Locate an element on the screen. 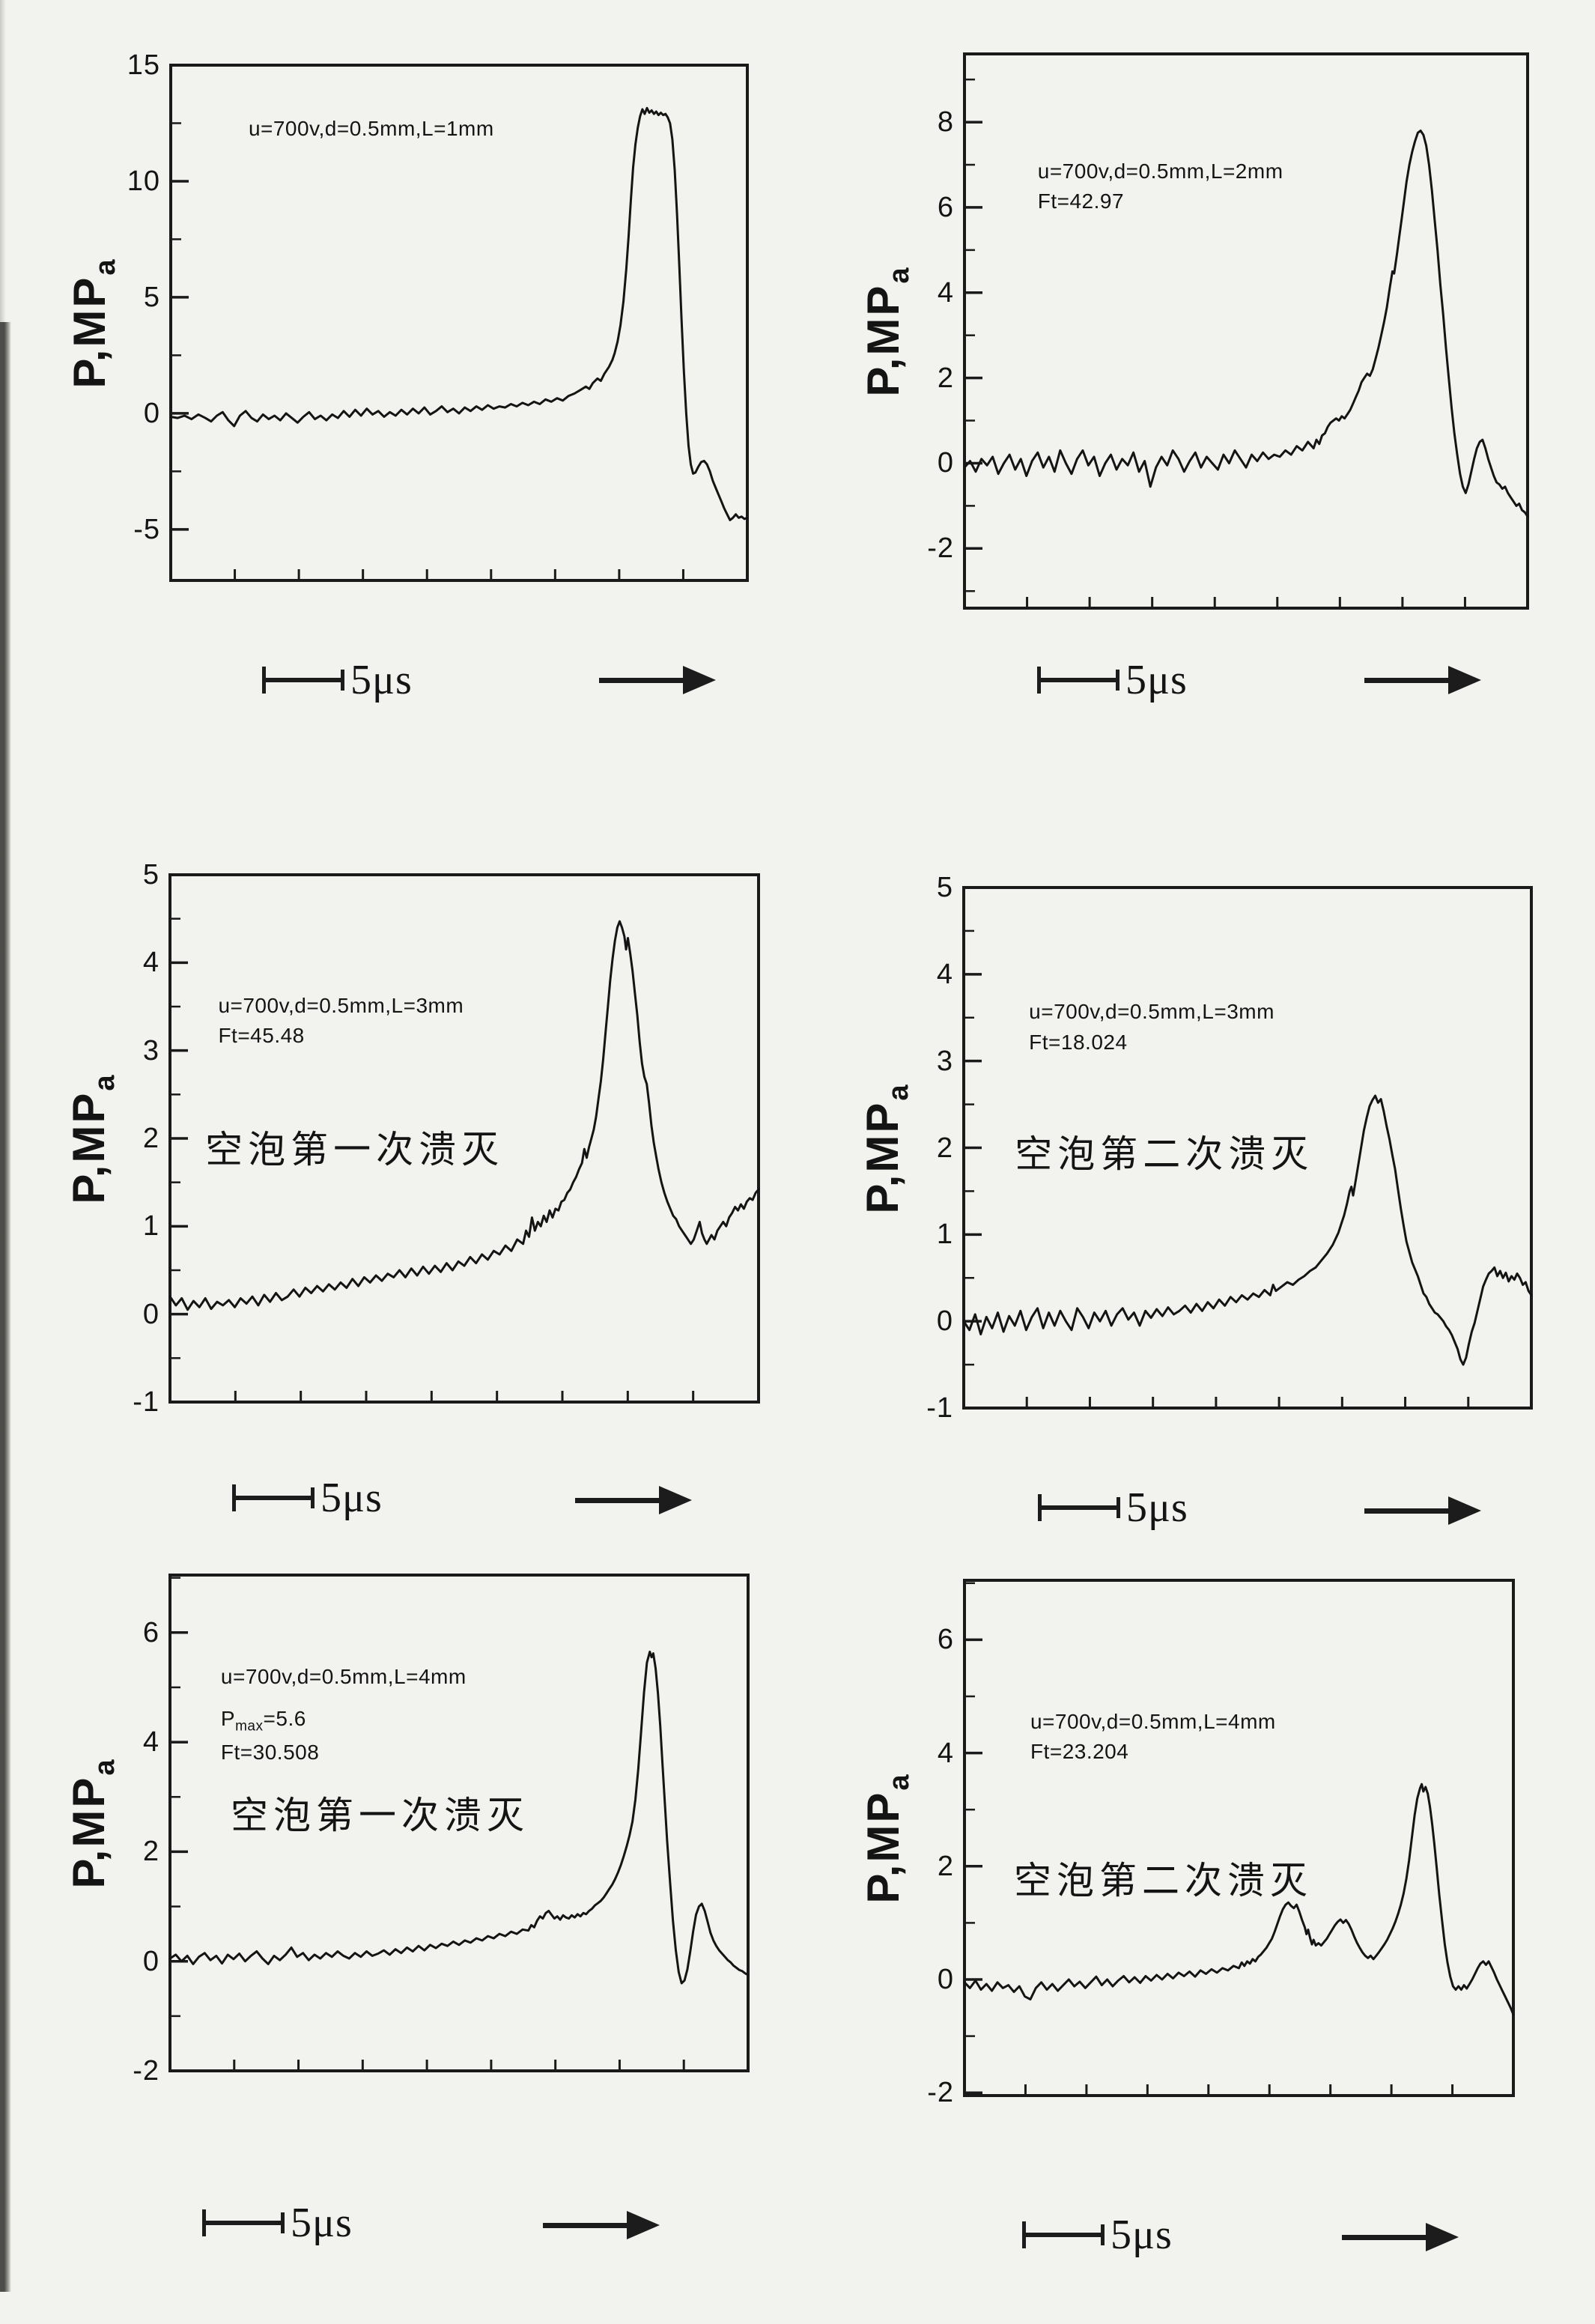 The height and width of the screenshot is (2324, 1595). pressure-trace-plot-L1mm is located at coordinates (459, 323).